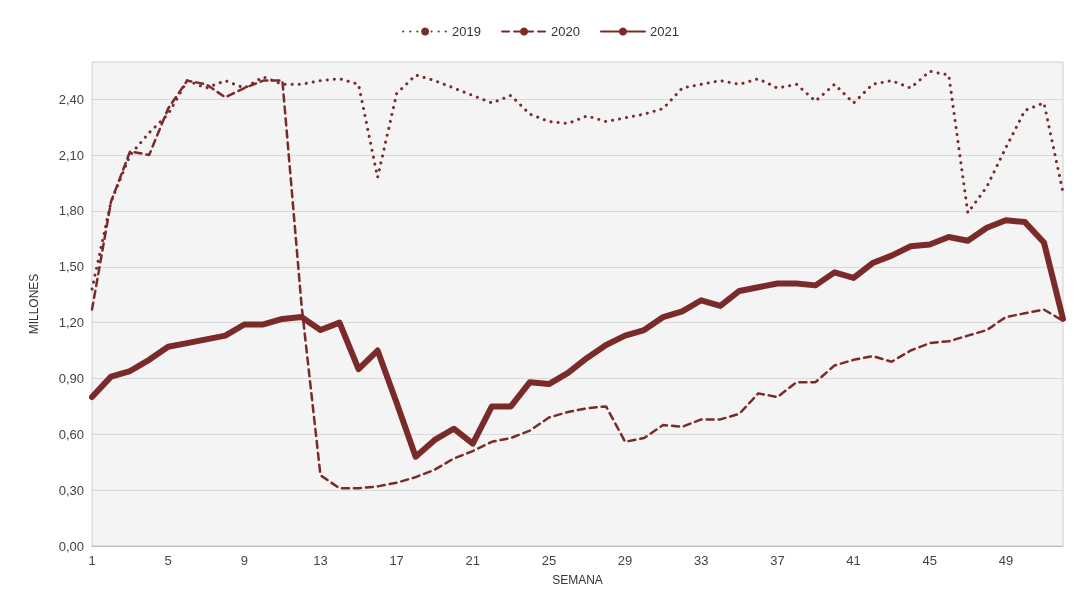 This screenshot has height=614, width=1081. What do you see at coordinates (92, 560) in the screenshot?
I see `x-tick-label: 1` at bounding box center [92, 560].